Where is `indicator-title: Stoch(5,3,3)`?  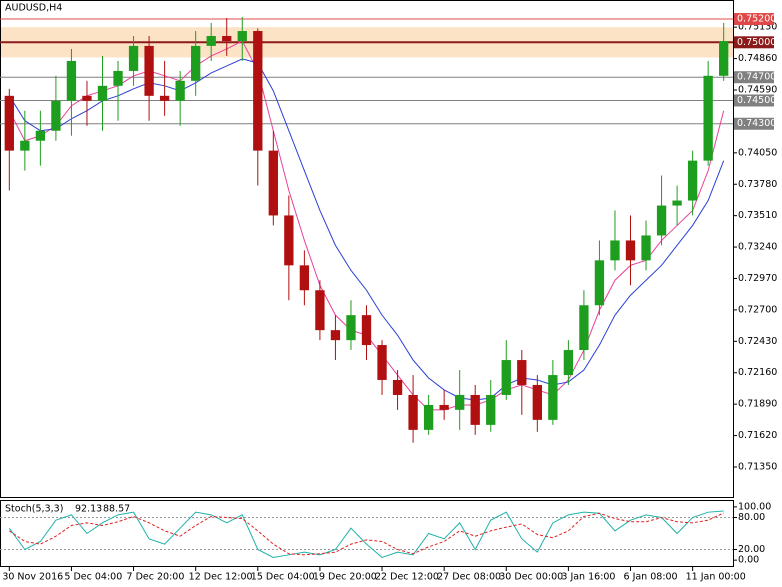
indicator-title: Stoch(5,3,3) is located at coordinates (34, 509).